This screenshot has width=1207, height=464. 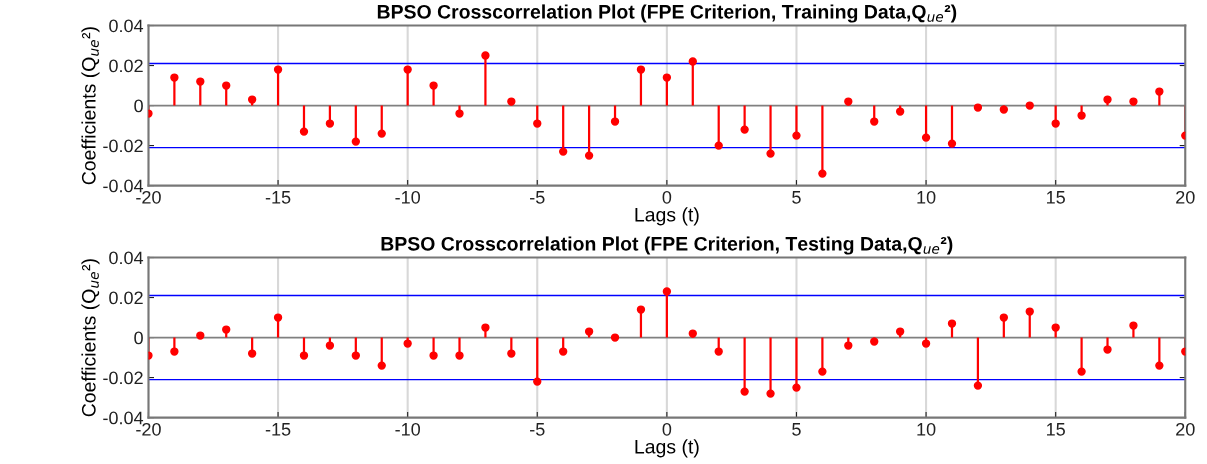 I want to click on chart-title: BPSO Crosscorrelation Plot (FPE Criterion, Testing Data,Q$_{ue}$²), so click(x=667, y=245).